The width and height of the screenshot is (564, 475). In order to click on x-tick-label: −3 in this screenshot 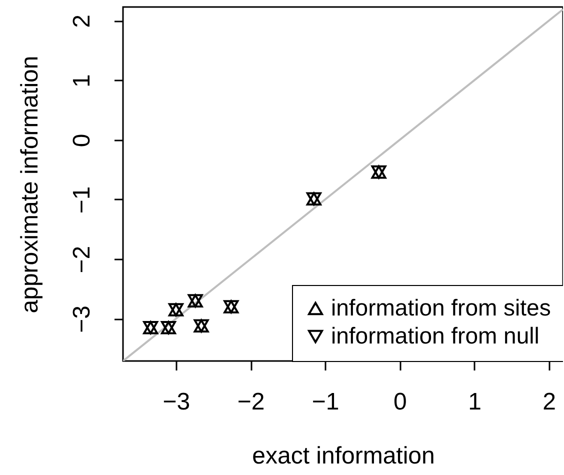, I will do `click(176, 402)`.